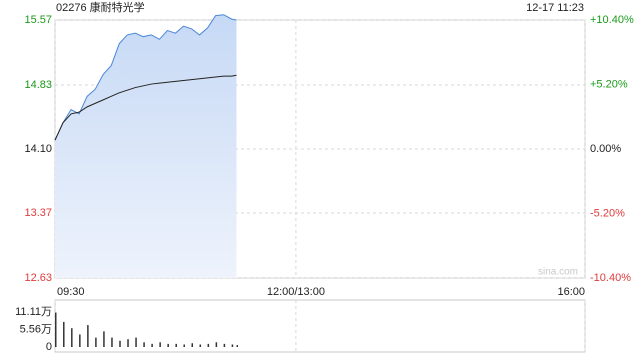  Describe the element at coordinates (38, 213) in the screenshot. I see `y-tick-label: 13.37` at that location.